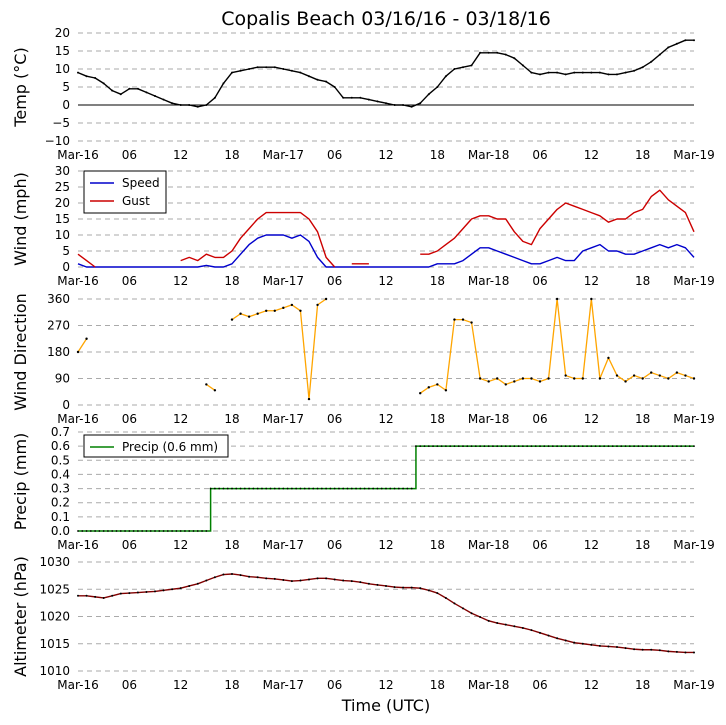 This screenshot has width=726, height=725. I want to click on x-axis-title: Time (UTC), so click(385, 705).